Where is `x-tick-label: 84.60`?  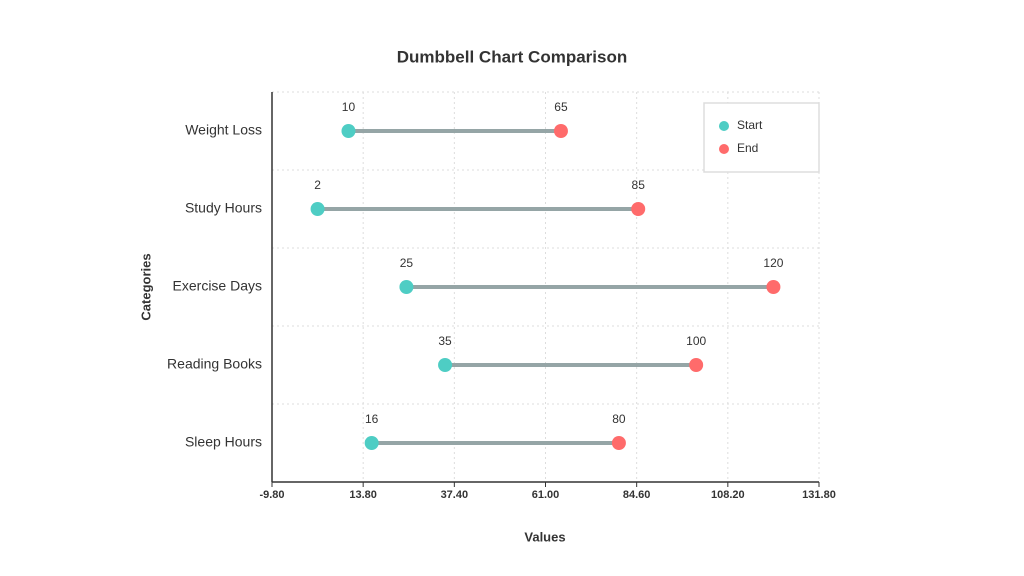 x-tick-label: 84.60 is located at coordinates (637, 495).